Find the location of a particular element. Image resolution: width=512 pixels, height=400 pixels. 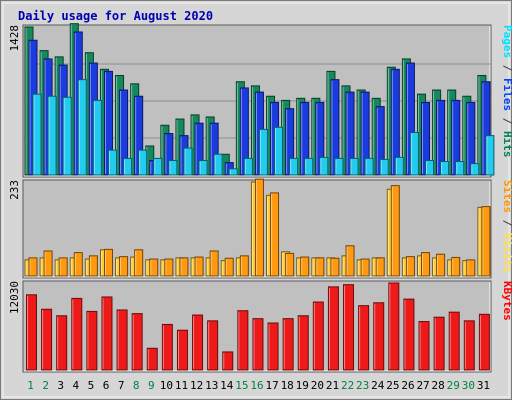

legend-entry: Sites is located at coordinates (506, 196).